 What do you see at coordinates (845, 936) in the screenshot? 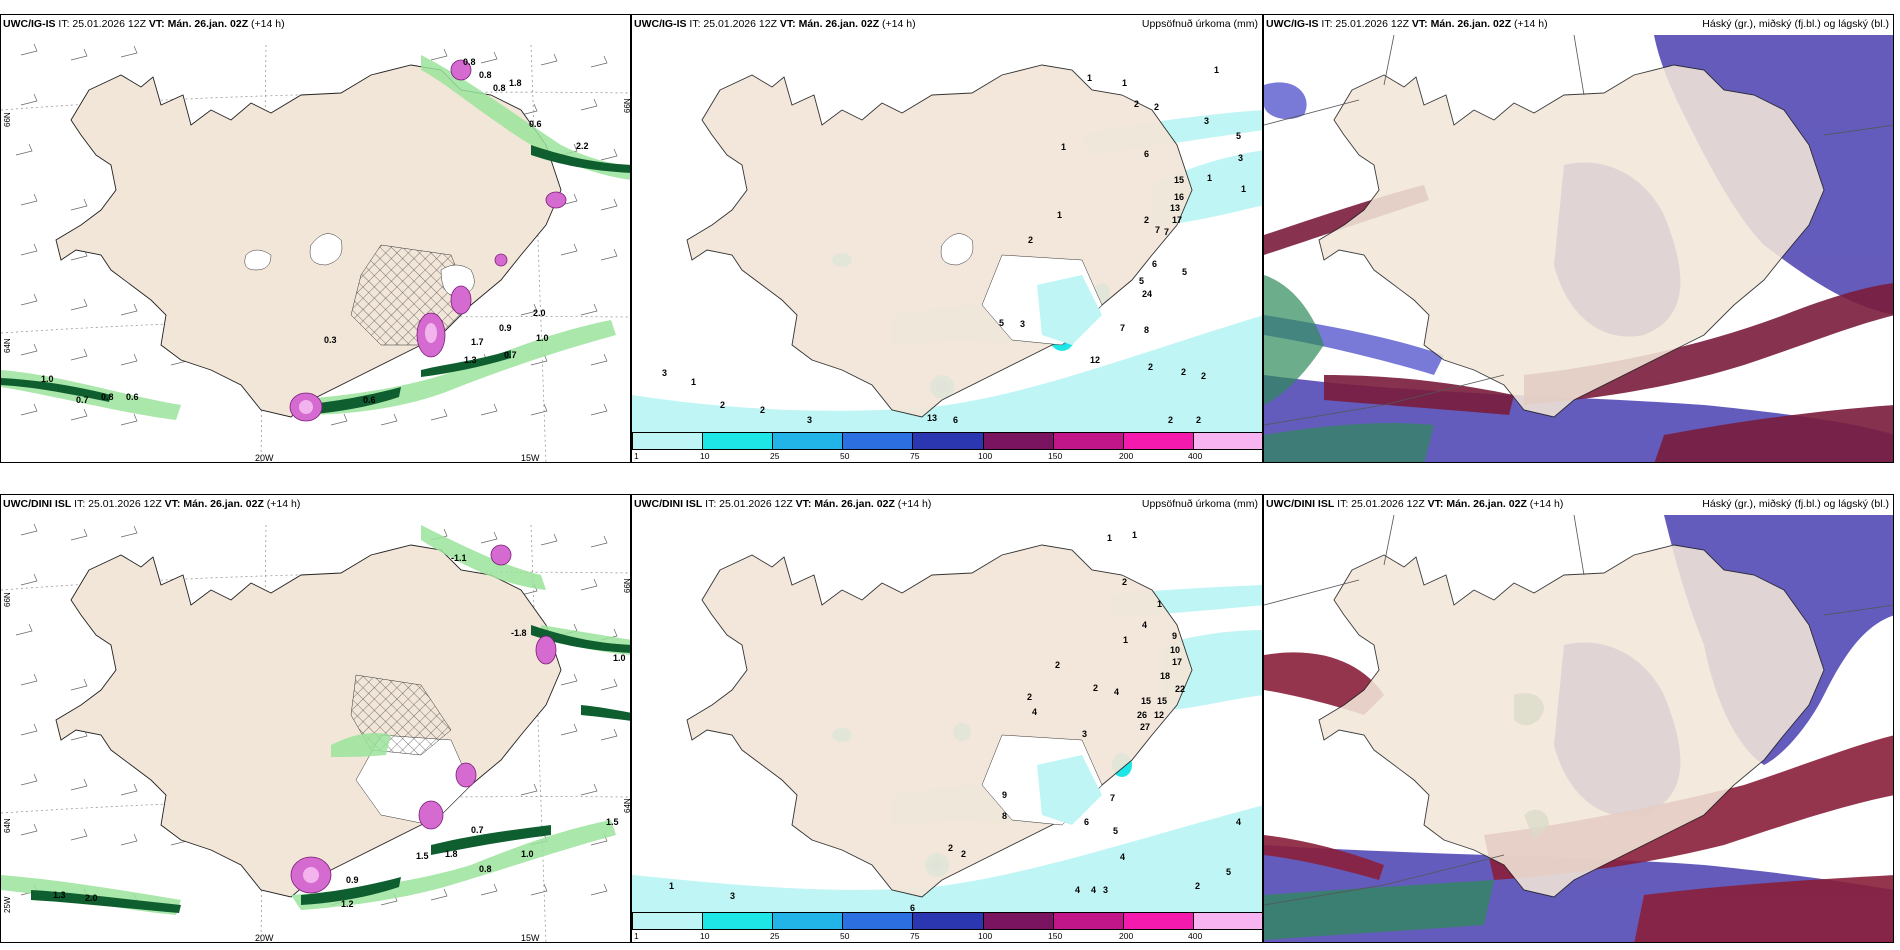
I see `colorbar-label: 50` at bounding box center [845, 936].